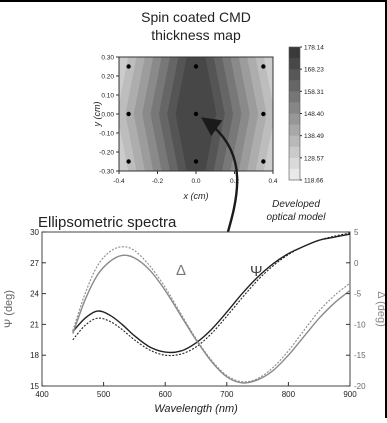 Image resolution: width=387 pixels, height=423 pixels. I want to click on colorbar-tick-label: 158.31, so click(314, 92).